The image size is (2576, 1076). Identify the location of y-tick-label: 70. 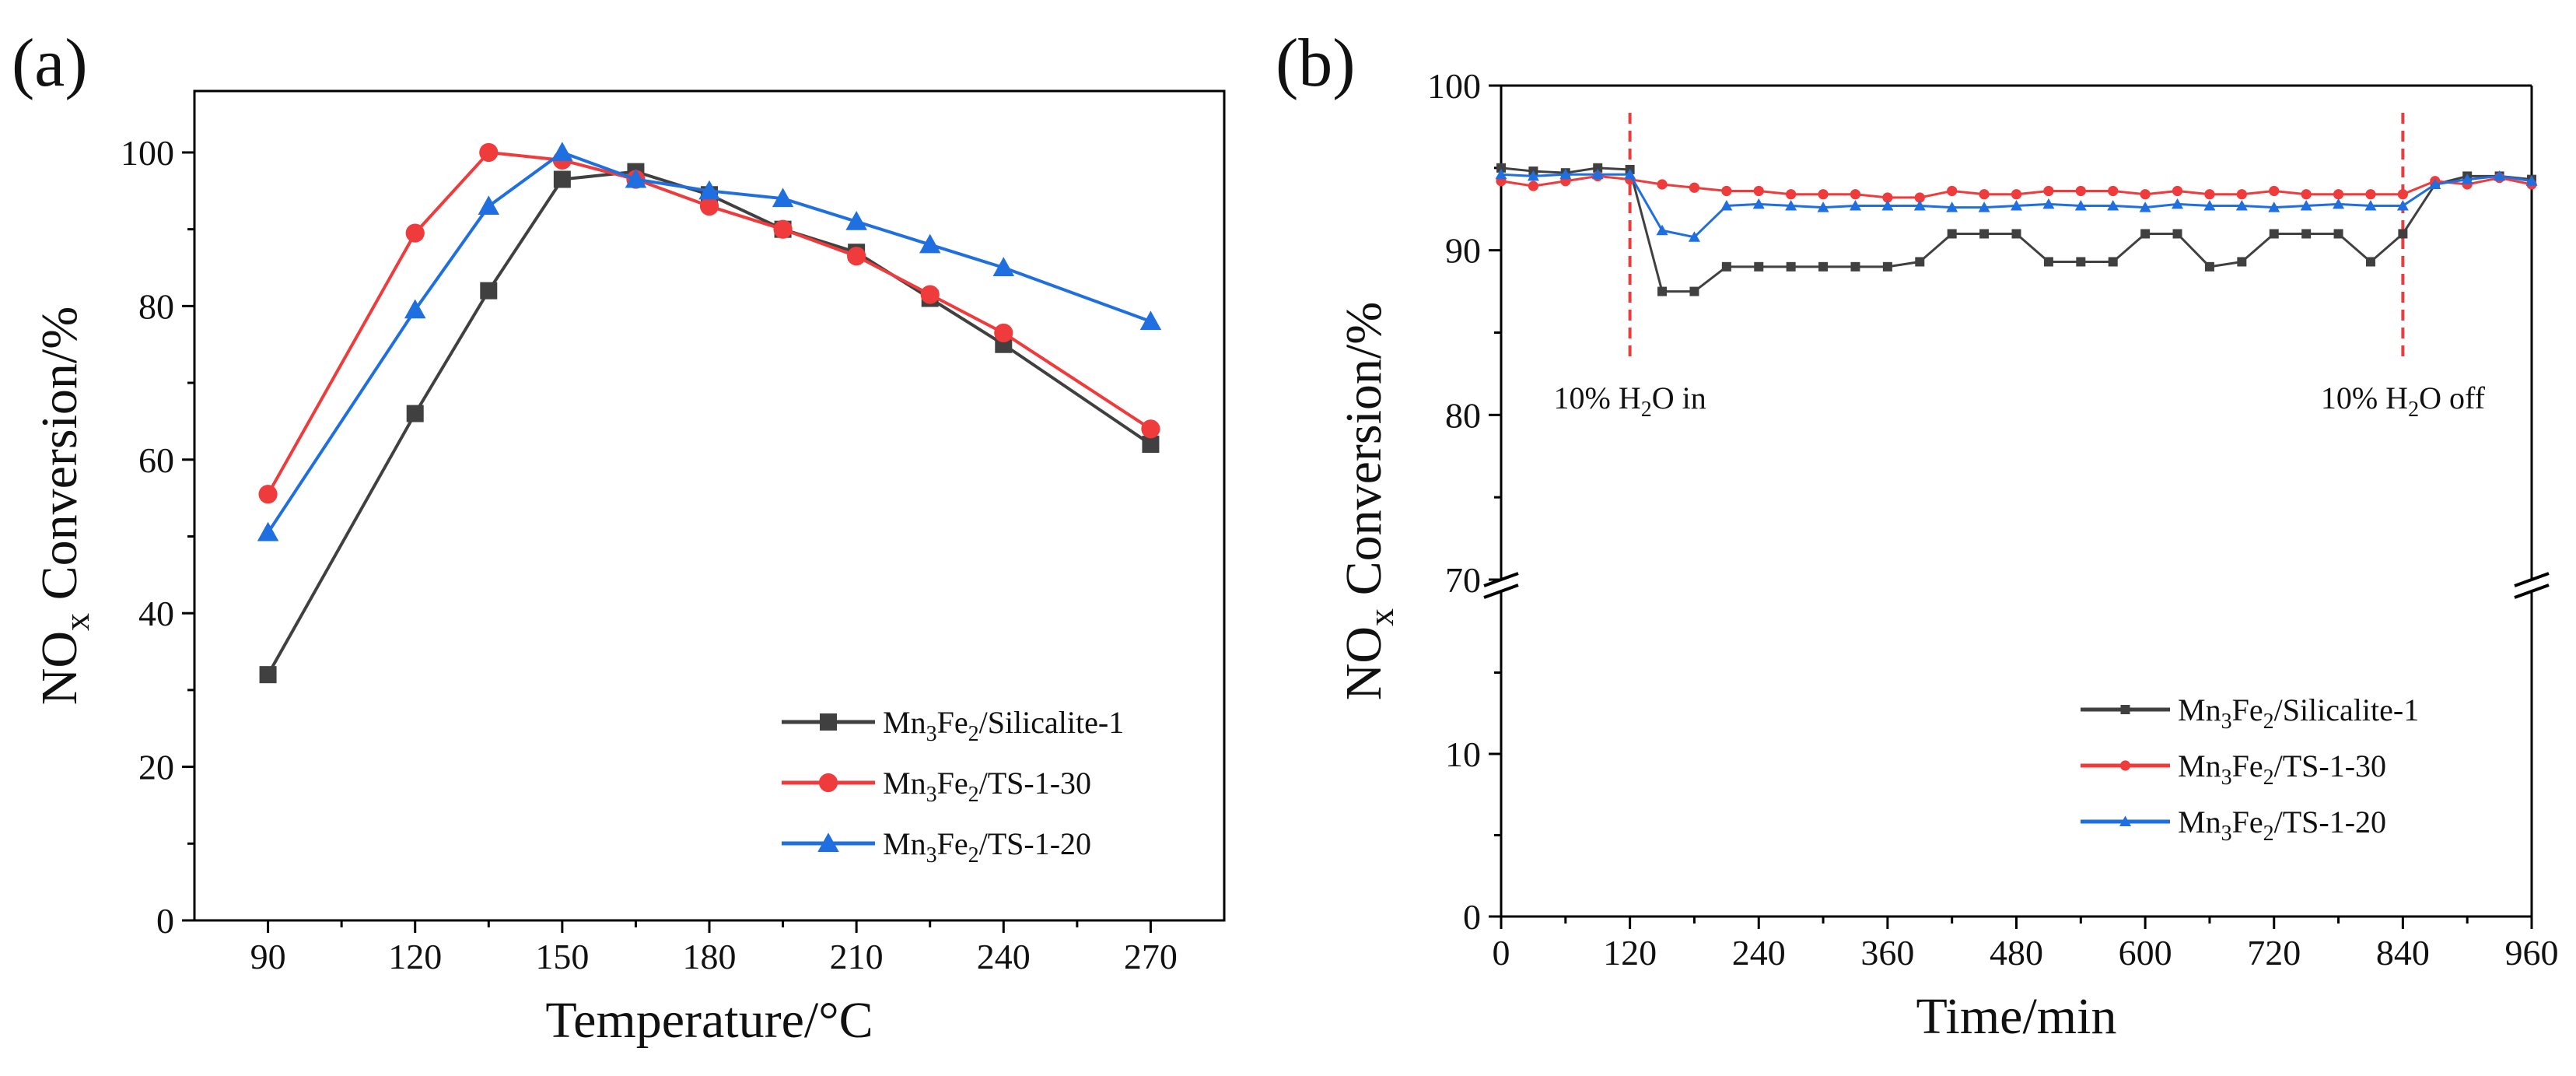
(1463, 580).